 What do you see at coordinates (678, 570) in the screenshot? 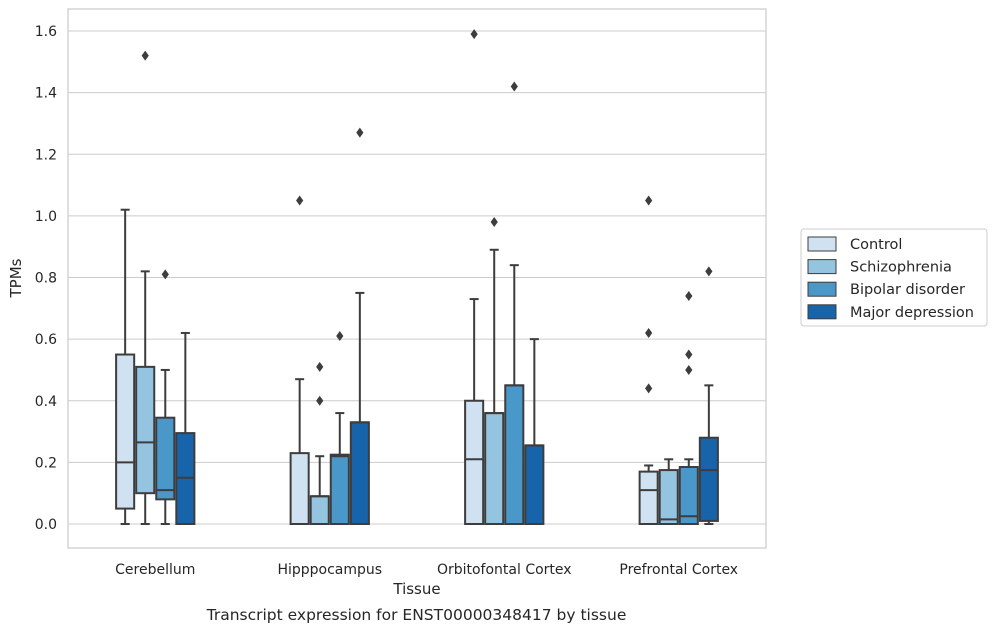
I see `x-tick-label: Prefrontal Cortex` at bounding box center [678, 570].